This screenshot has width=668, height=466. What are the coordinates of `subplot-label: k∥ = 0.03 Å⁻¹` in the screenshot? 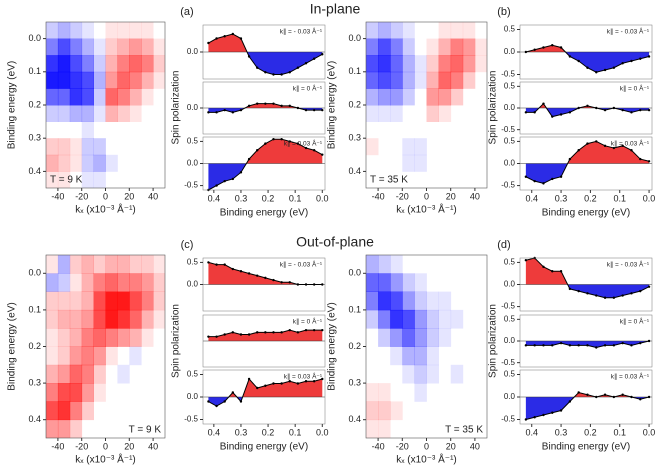 It's located at (303, 376).